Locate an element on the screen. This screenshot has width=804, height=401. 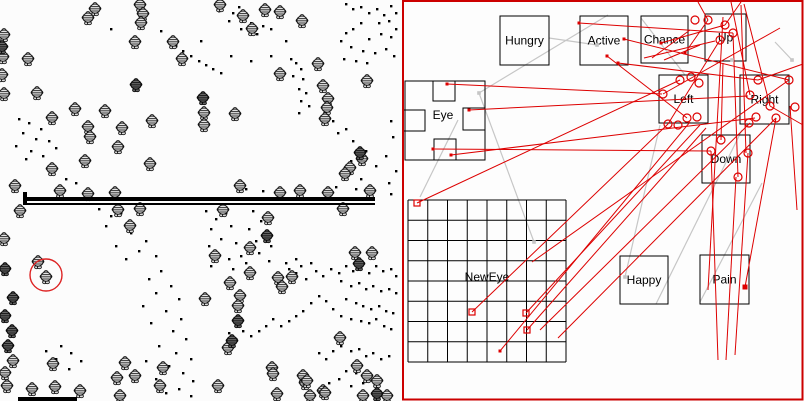
neweye-grid is located at coordinates (487, 281).